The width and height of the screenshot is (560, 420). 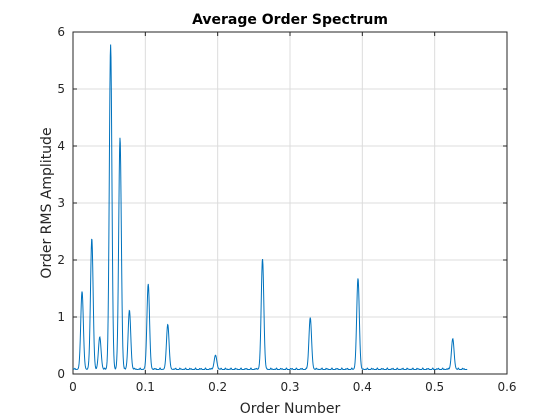 What do you see at coordinates (61, 89) in the screenshot?
I see `y-tick-label: 5` at bounding box center [61, 89].